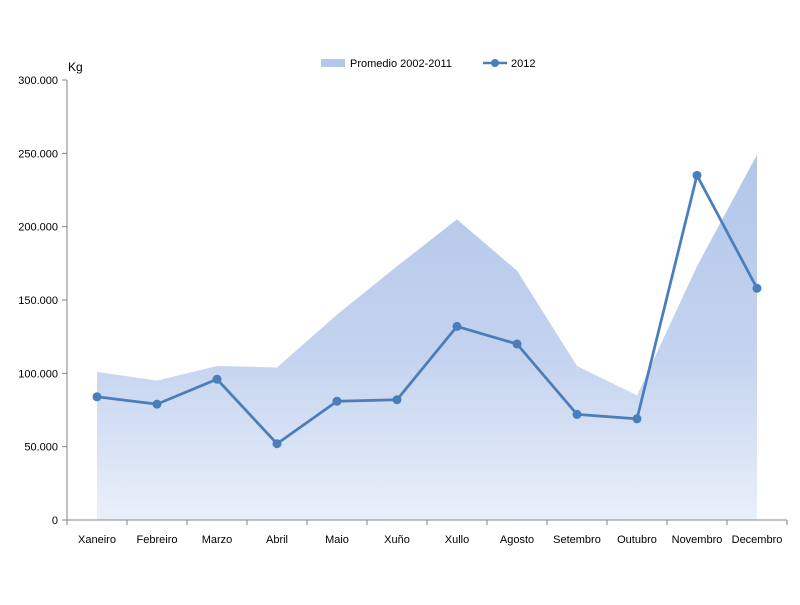 The image size is (800, 605). What do you see at coordinates (401, 64) in the screenshot?
I see `legend-label-promedio: Promedio 2002-2011` at bounding box center [401, 64].